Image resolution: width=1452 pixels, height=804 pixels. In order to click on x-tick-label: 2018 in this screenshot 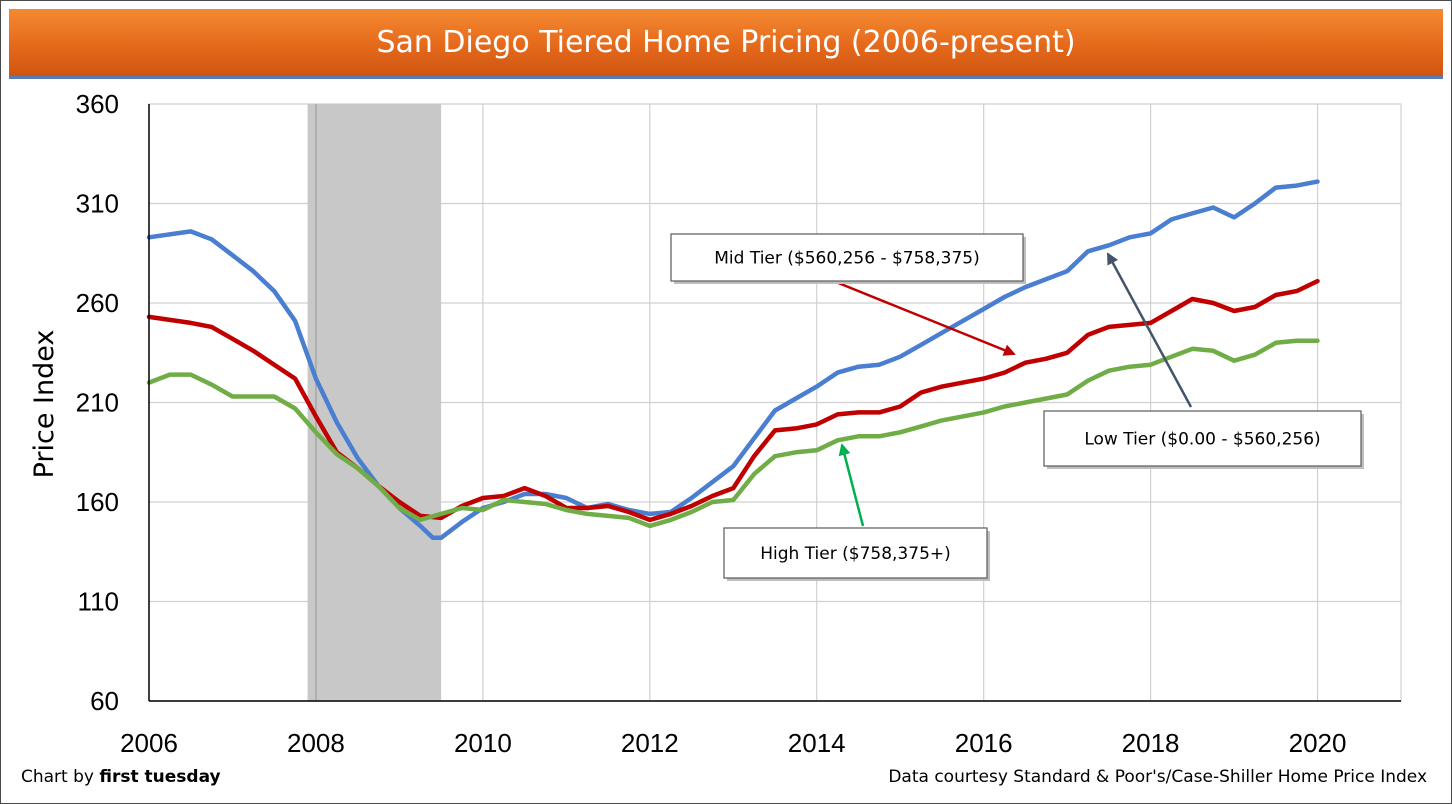, I will do `click(1151, 743)`.